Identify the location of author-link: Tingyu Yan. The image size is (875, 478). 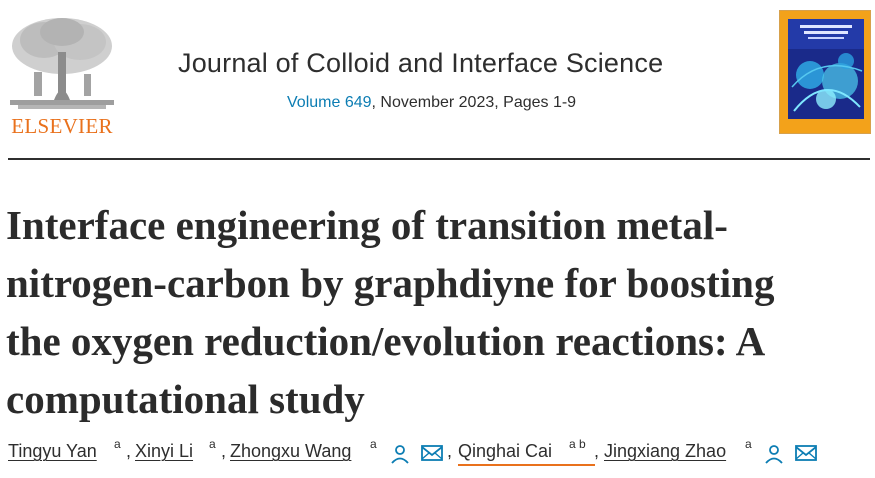
(52, 451).